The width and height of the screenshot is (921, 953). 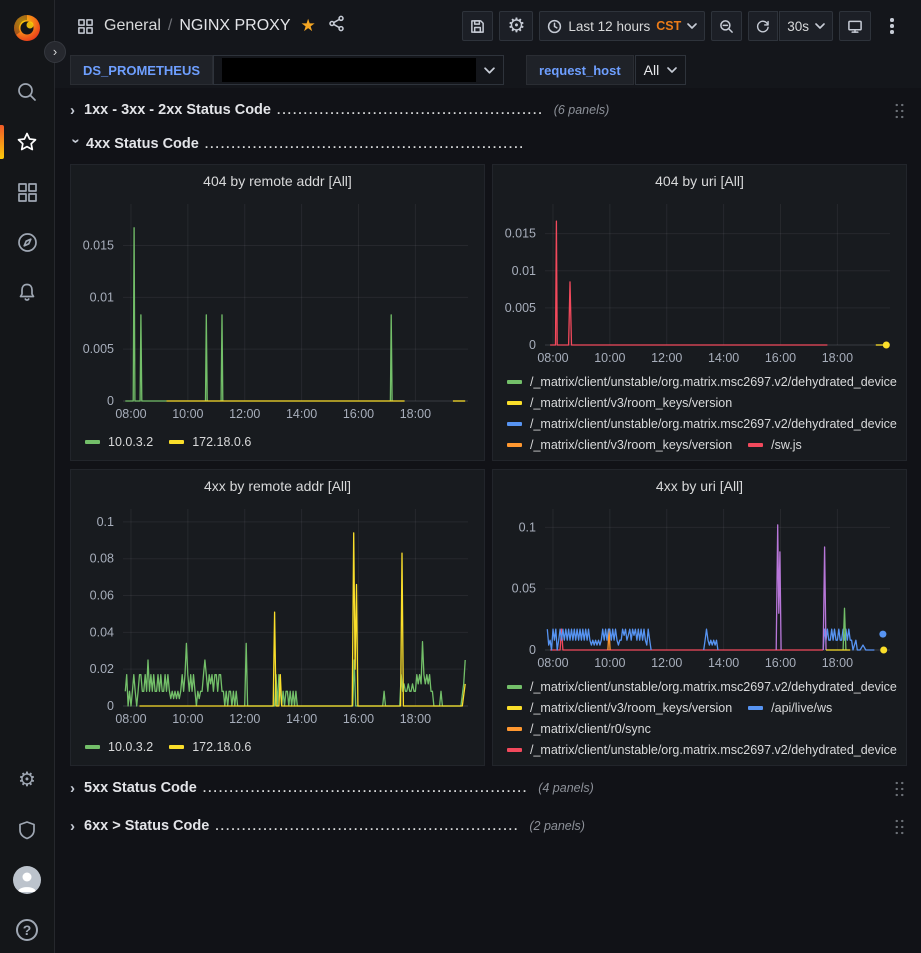 I want to click on sidebar-item-search, so click(x=27, y=92).